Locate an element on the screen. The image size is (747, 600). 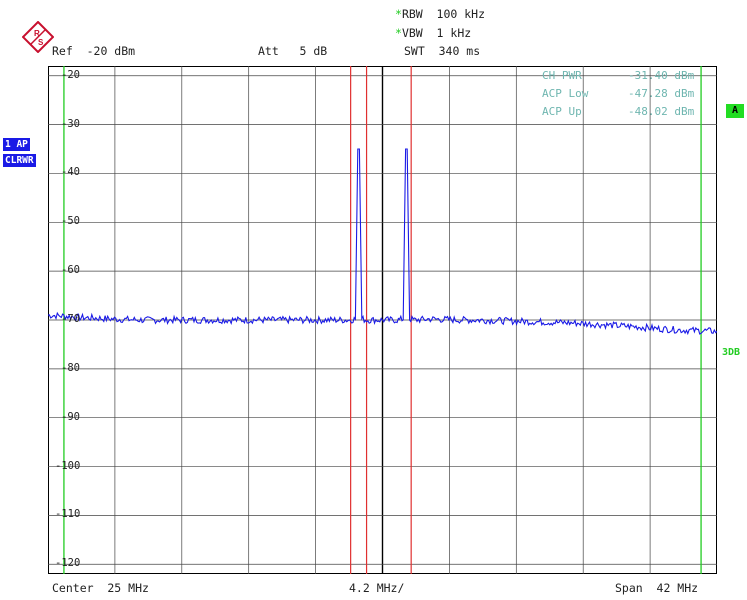
y-tick-label: -50 is located at coordinates (70, 221).